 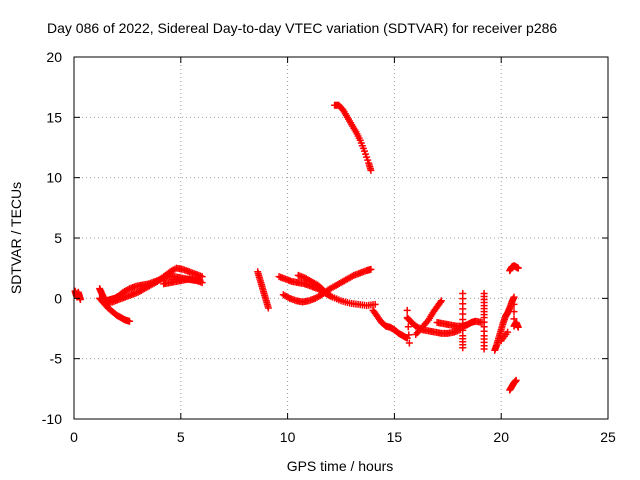 I want to click on y-axis-label: SDTVAR / TECUs, so click(x=16, y=238).